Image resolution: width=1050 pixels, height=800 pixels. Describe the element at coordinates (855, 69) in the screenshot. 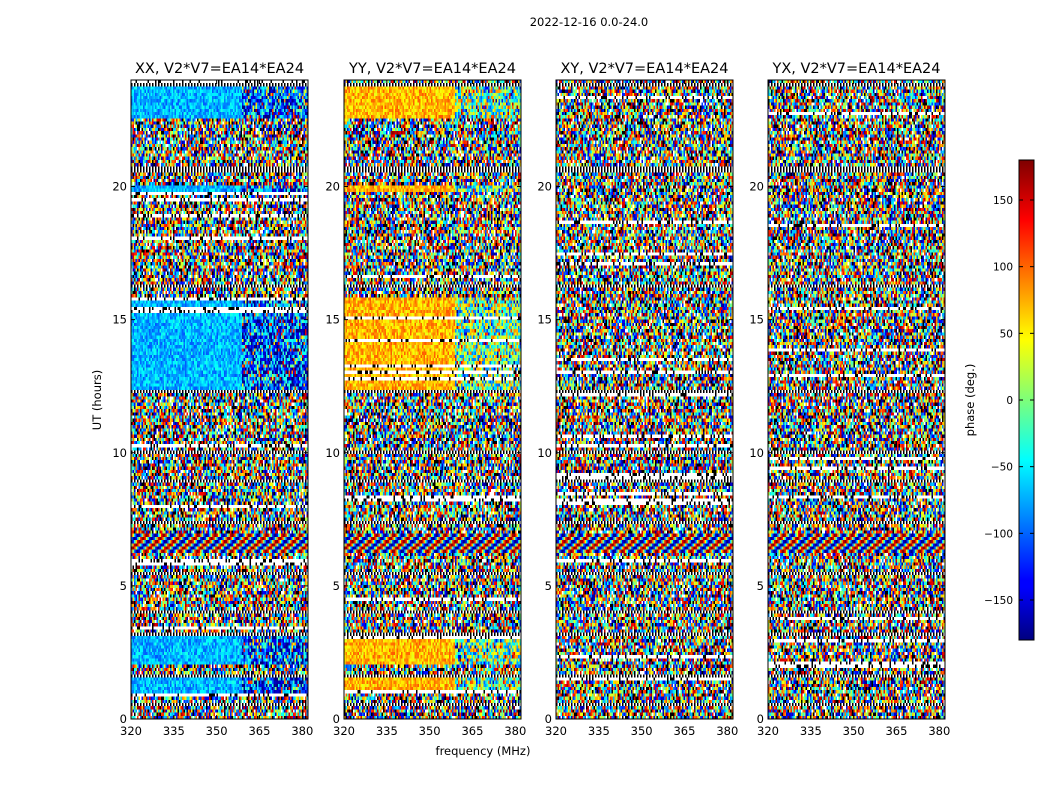

I see `panel-title: YX, V2*V7=EA14*EA24` at that location.